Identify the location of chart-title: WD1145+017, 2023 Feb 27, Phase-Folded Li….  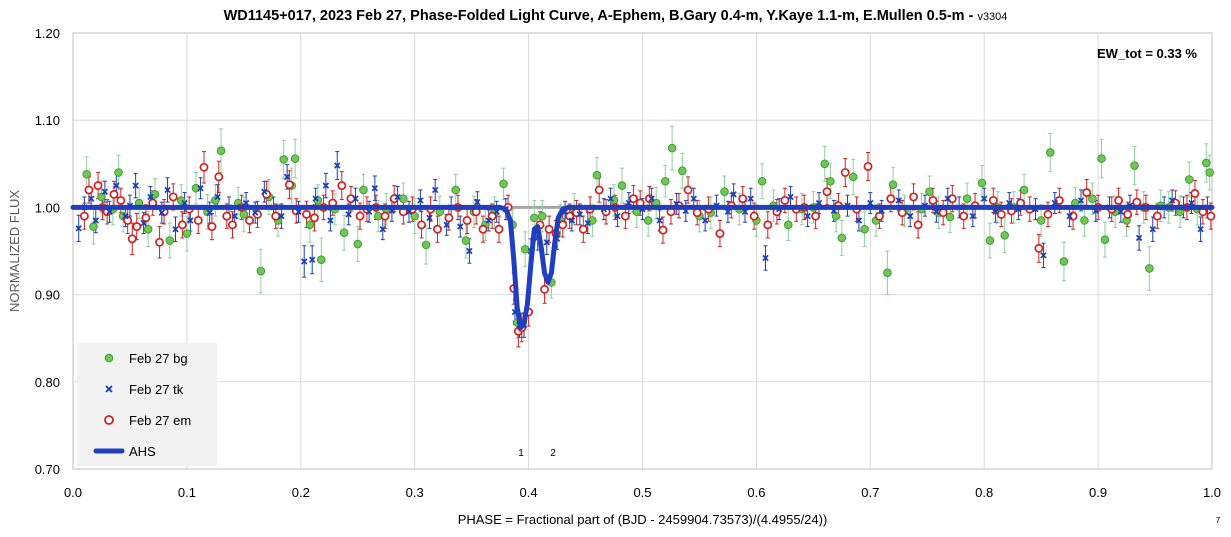
(615, 16).